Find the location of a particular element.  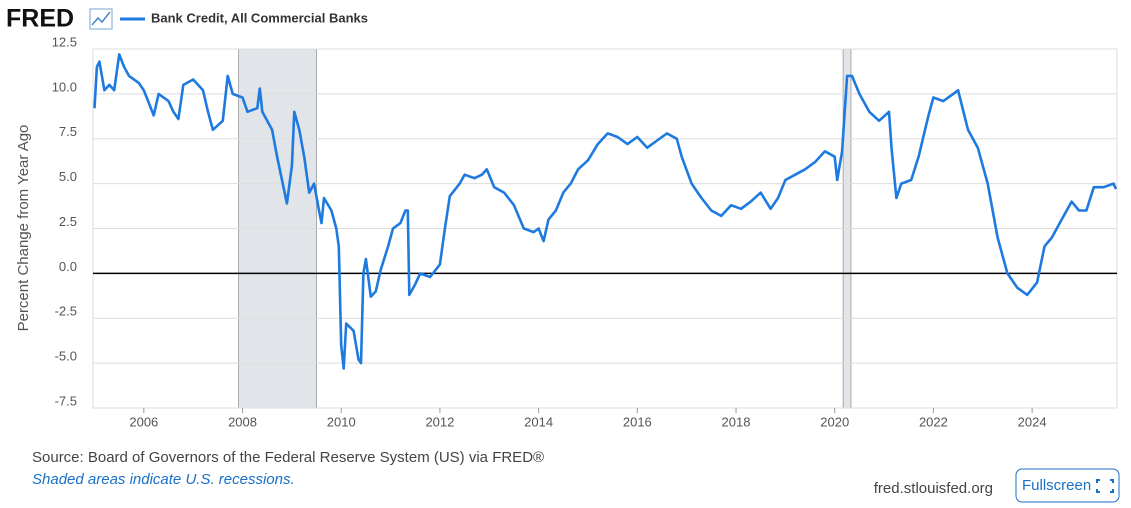

legend-label: Bank Credit, All Commercial Banks is located at coordinates (259, 17).